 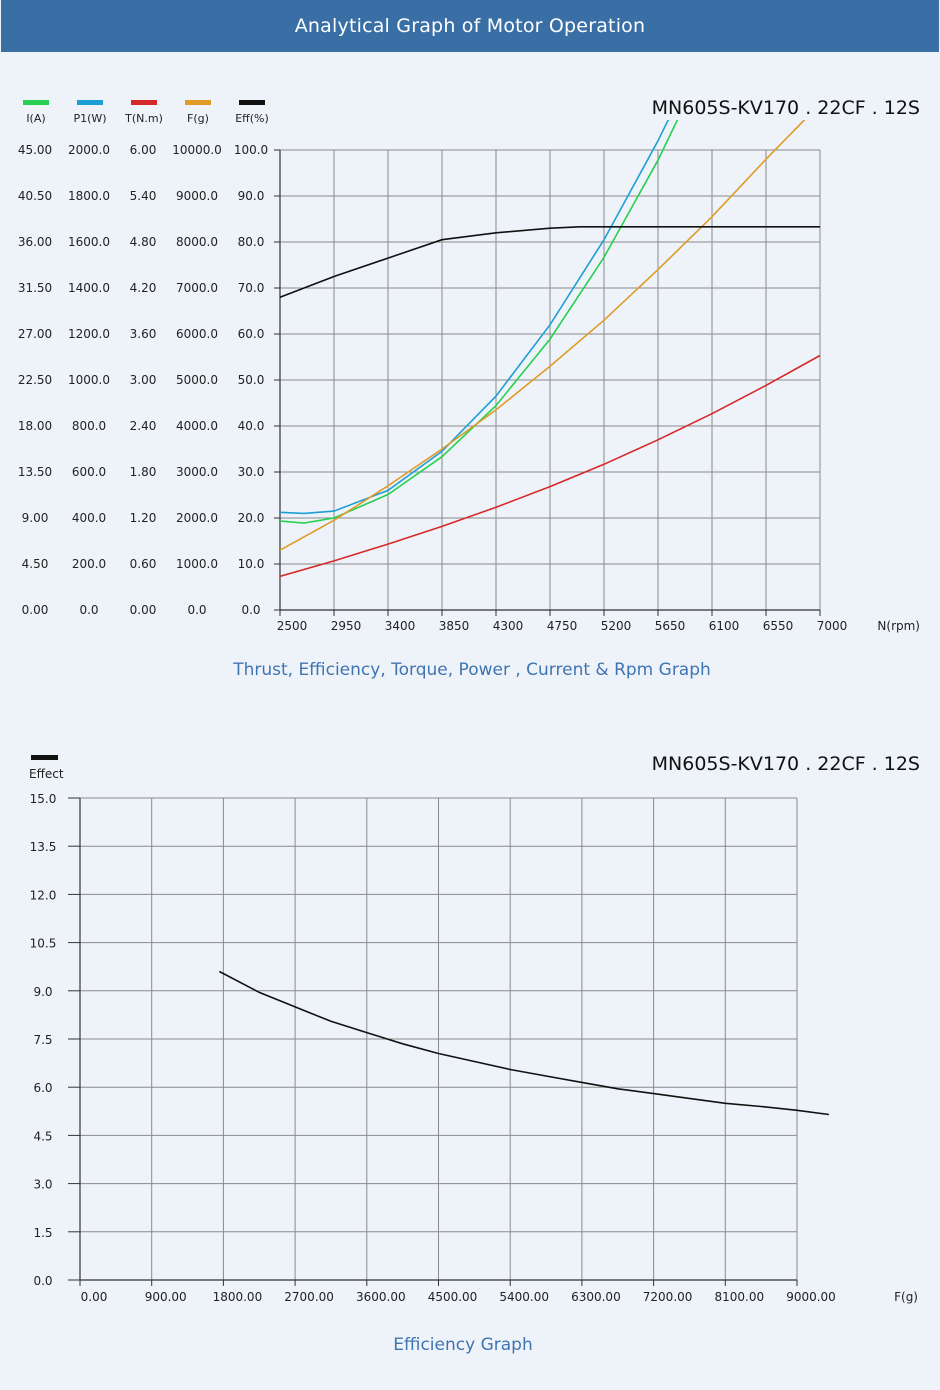 I want to click on y-tick-label: 3000.0, so click(x=197, y=472).